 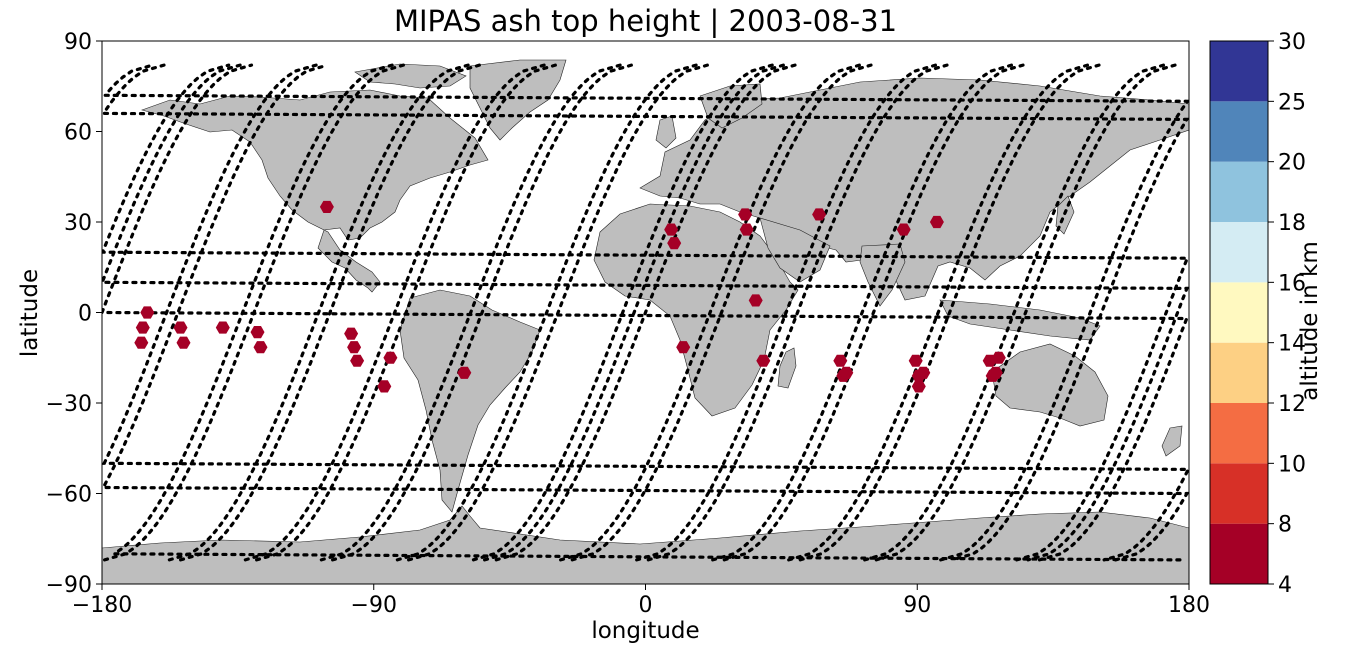 I want to click on x-tick-label: −90, so click(x=374, y=605).